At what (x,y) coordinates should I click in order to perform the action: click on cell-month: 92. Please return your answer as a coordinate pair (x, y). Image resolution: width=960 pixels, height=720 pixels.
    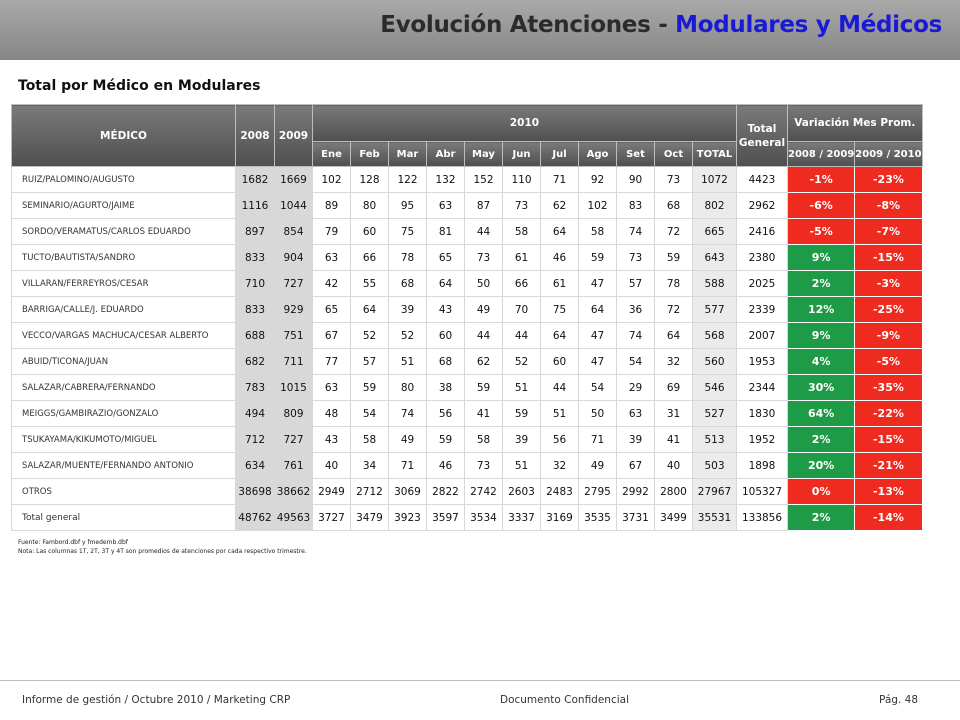
    Looking at the image, I should click on (597, 179).